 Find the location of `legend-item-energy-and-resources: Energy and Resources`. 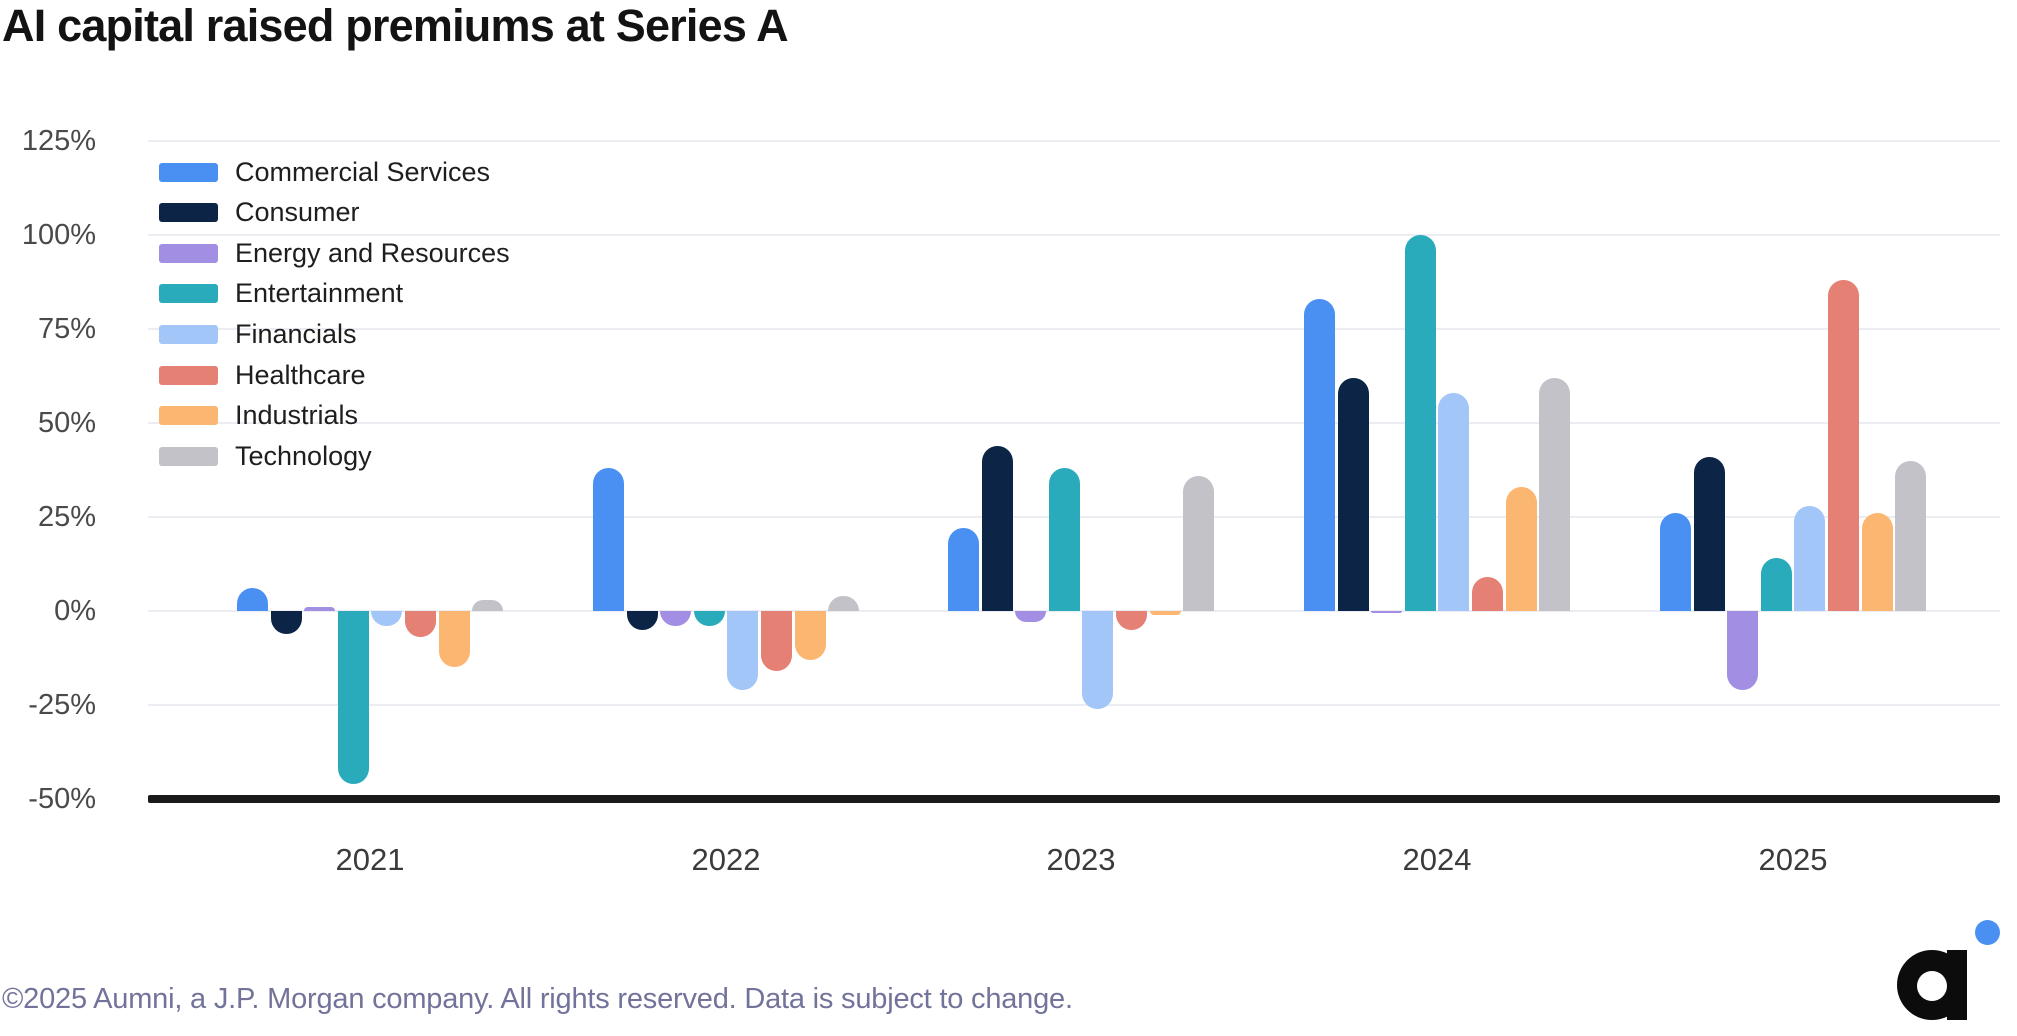

legend-item-energy-and-resources: Energy and Resources is located at coordinates (334, 253).